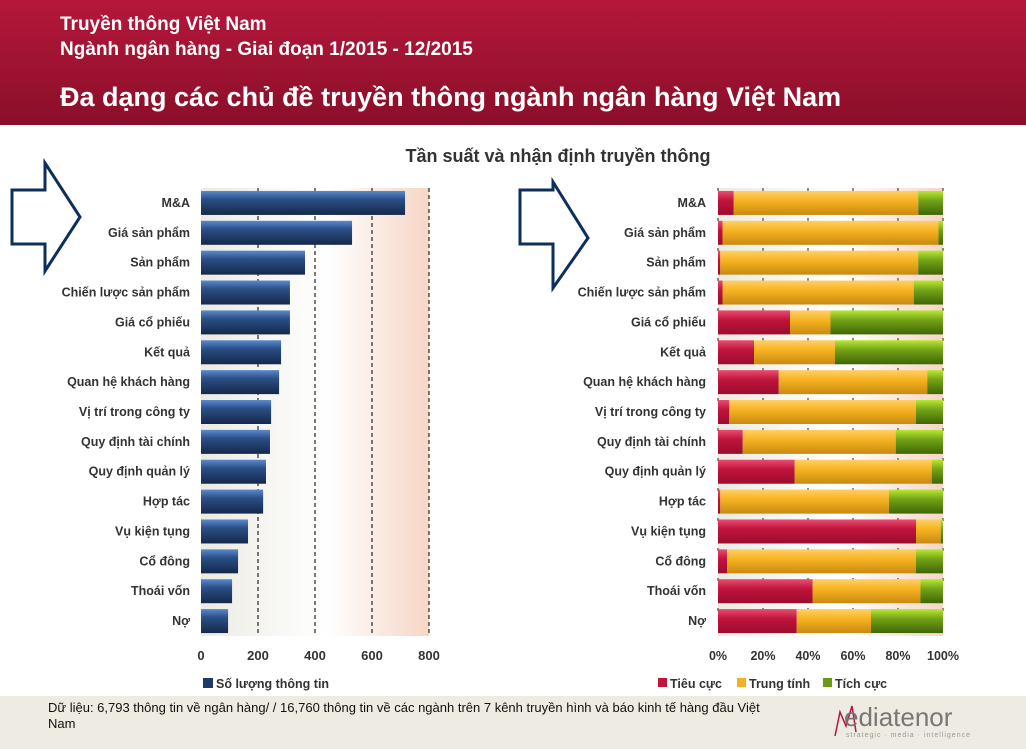 Image resolution: width=1026 pixels, height=749 pixels. Describe the element at coordinates (200, 655) in the screenshot. I see `x-tick-label: 0` at that location.